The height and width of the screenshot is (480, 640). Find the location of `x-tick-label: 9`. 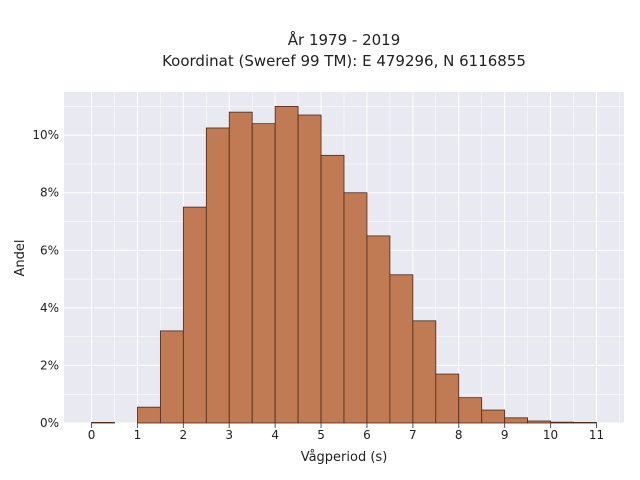

x-tick-label: 9 is located at coordinates (505, 435).